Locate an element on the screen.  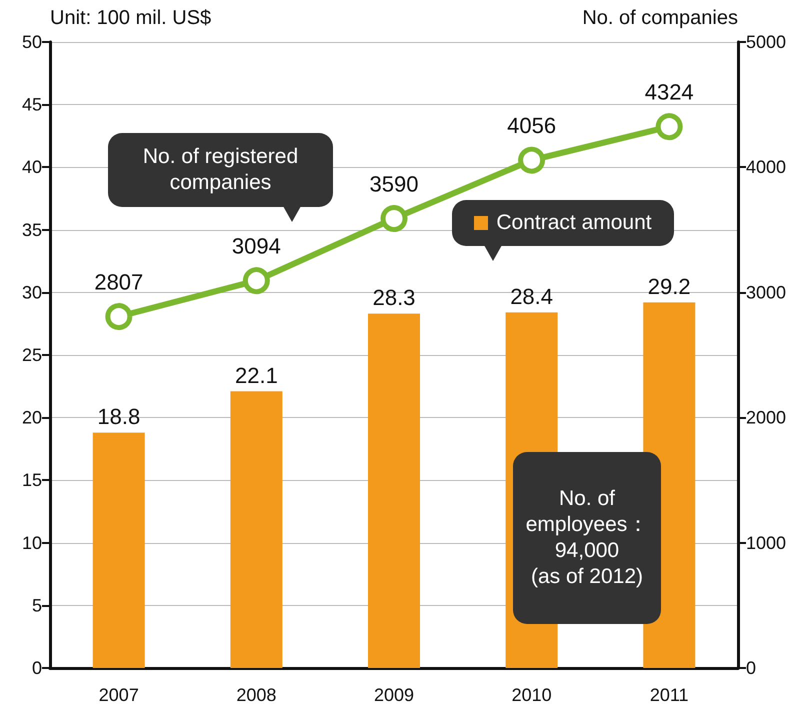
y-tick-label: 30 is located at coordinates (32, 292).